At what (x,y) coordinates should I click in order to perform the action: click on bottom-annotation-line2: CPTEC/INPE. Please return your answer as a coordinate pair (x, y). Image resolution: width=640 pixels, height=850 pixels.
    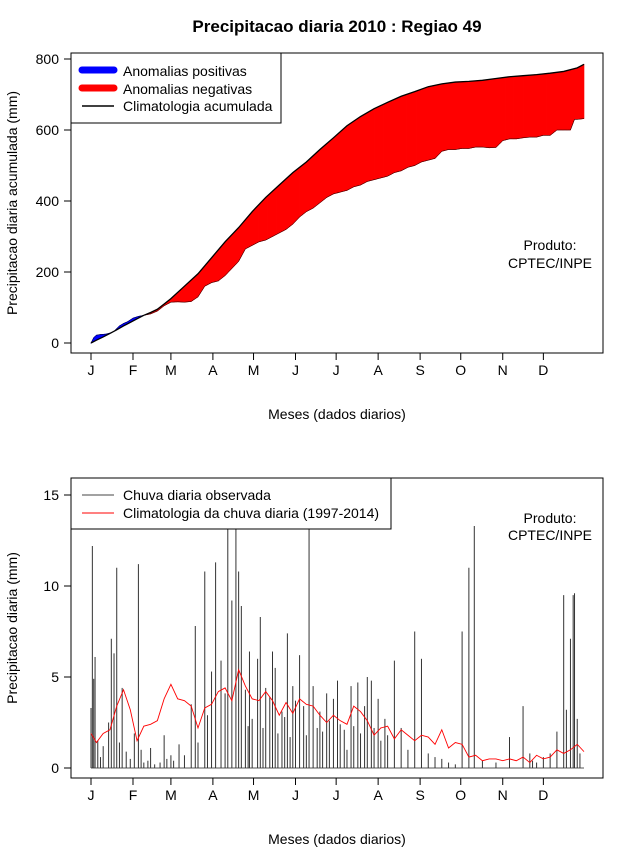
    Looking at the image, I should click on (550, 535).